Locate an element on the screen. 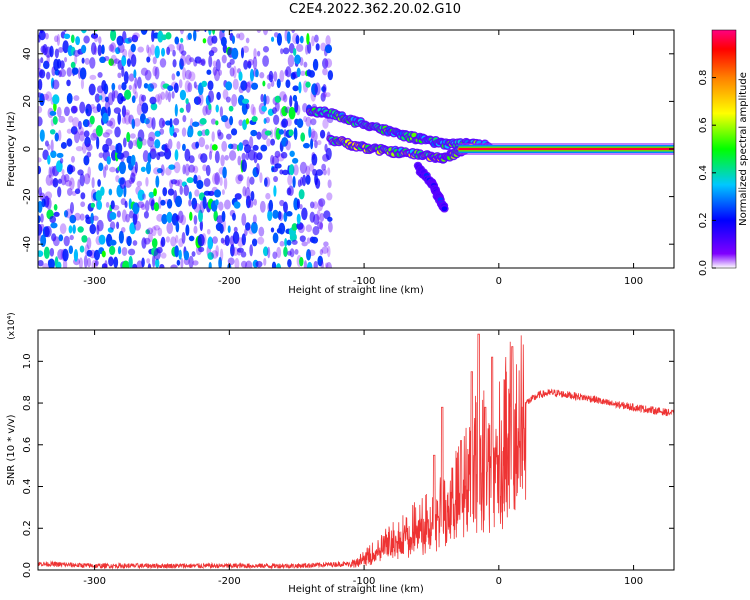  x-tick-label: 100 is located at coordinates (633, 281).